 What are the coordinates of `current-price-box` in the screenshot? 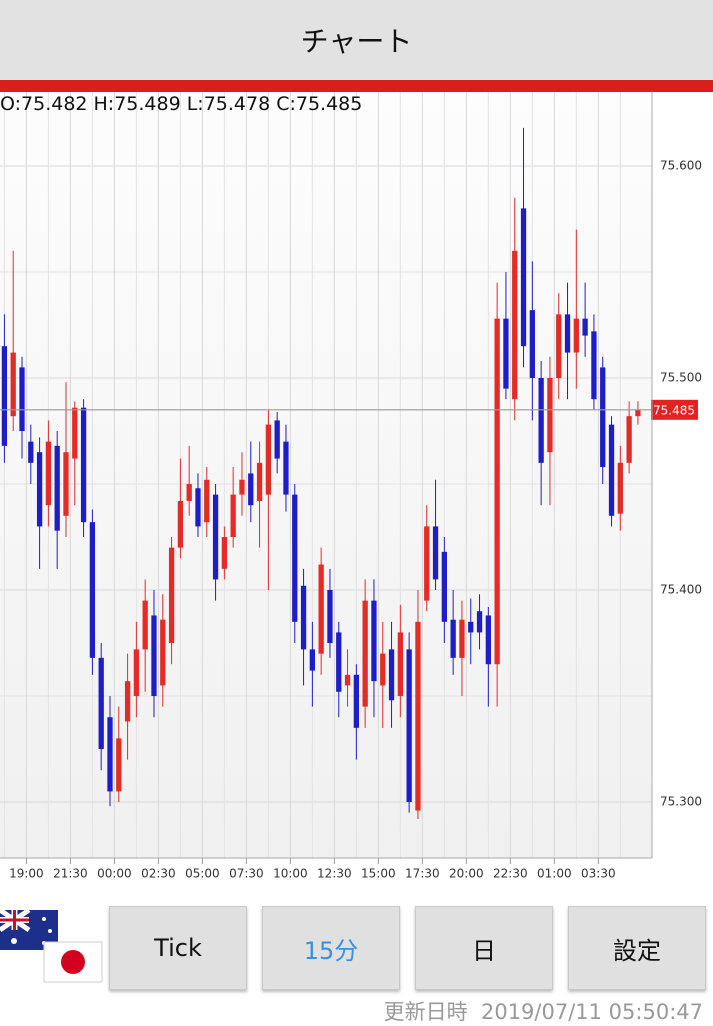 It's located at (674, 409).